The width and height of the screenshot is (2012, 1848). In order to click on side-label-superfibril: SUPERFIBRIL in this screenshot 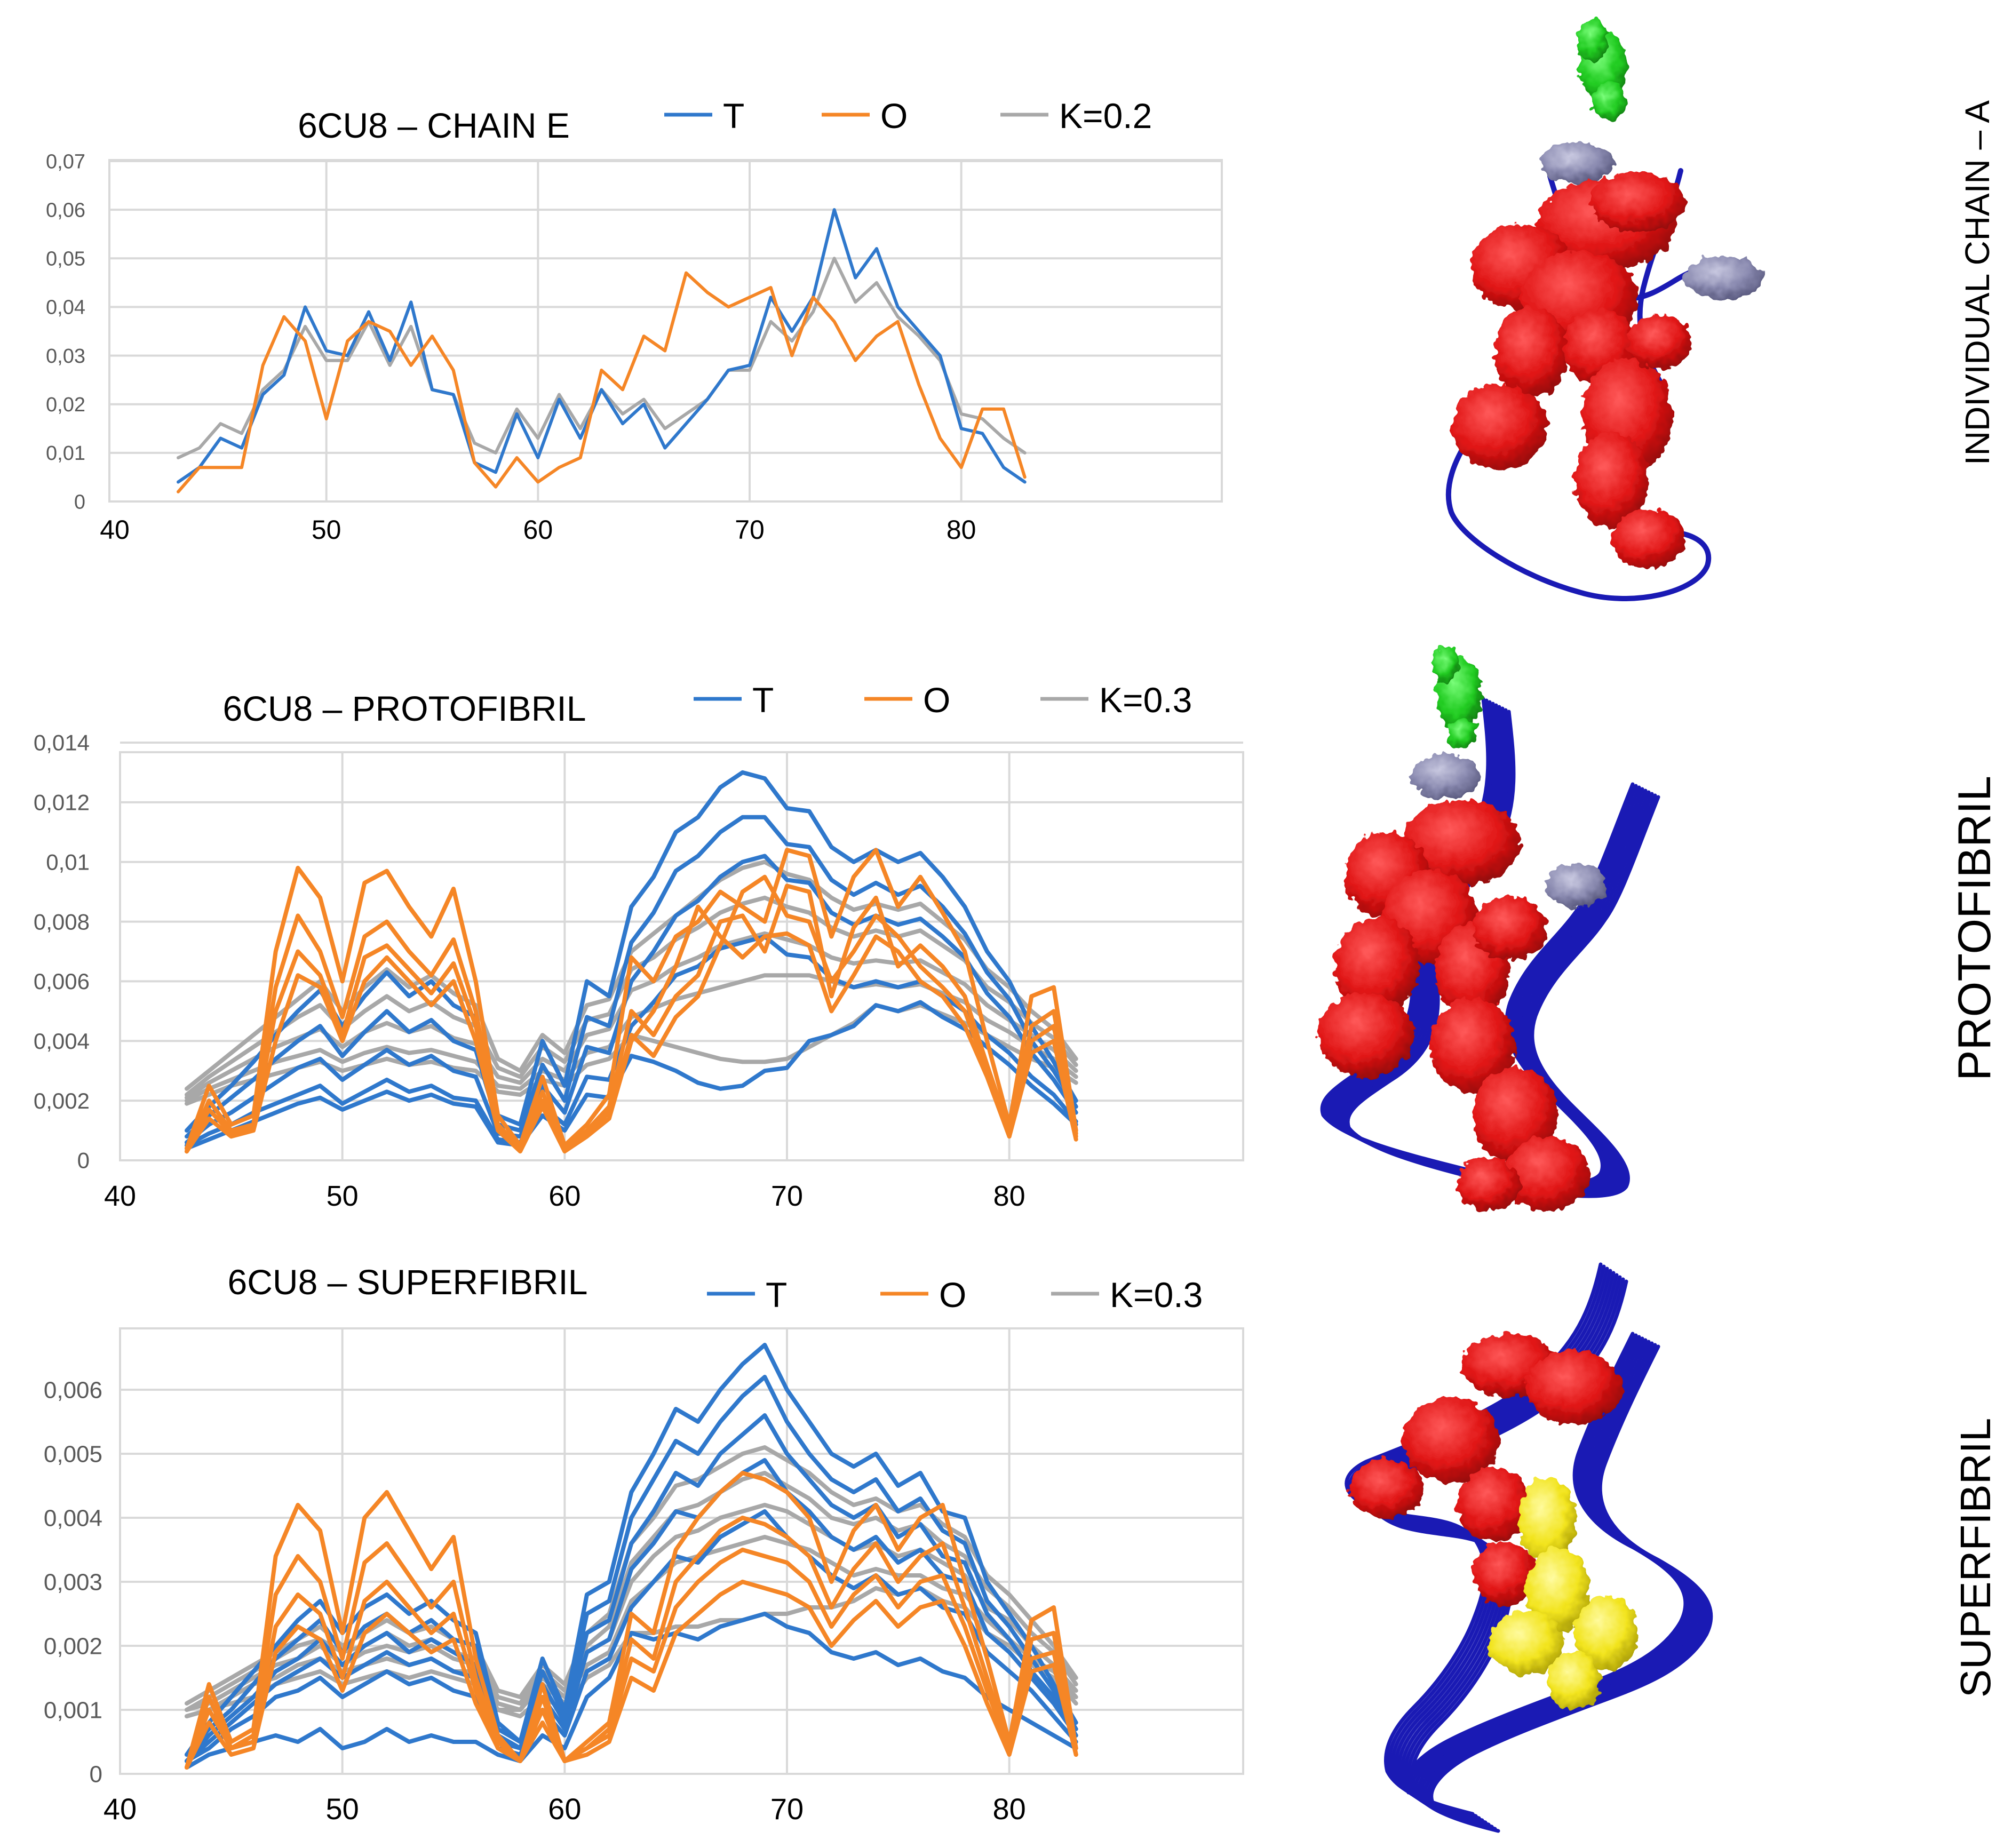, I will do `click(1976, 1558)`.